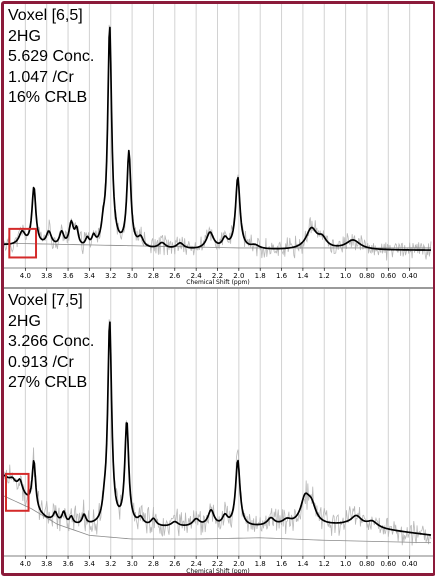 The image size is (435, 576). I want to click on creatine-ratio-value: 1.047 /Cr, so click(41, 77).